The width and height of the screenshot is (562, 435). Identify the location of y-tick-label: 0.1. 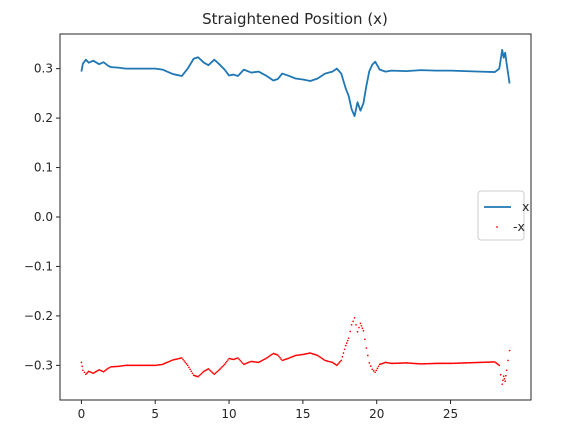
(43, 168).